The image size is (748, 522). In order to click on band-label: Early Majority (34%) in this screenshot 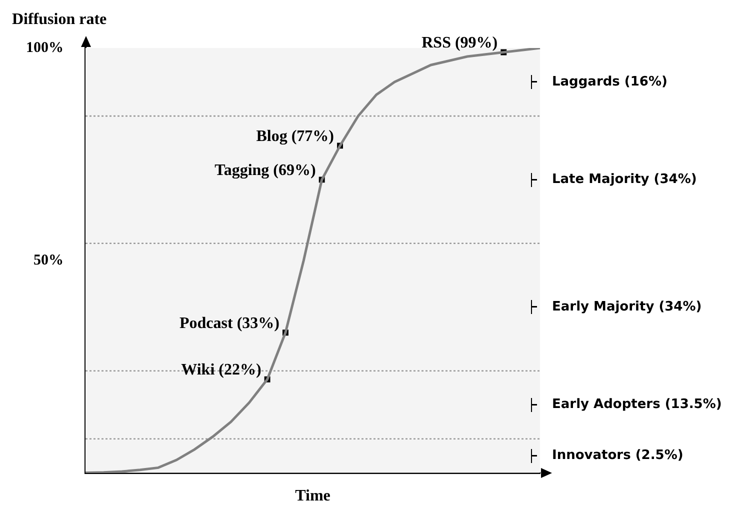, I will do `click(627, 307)`.